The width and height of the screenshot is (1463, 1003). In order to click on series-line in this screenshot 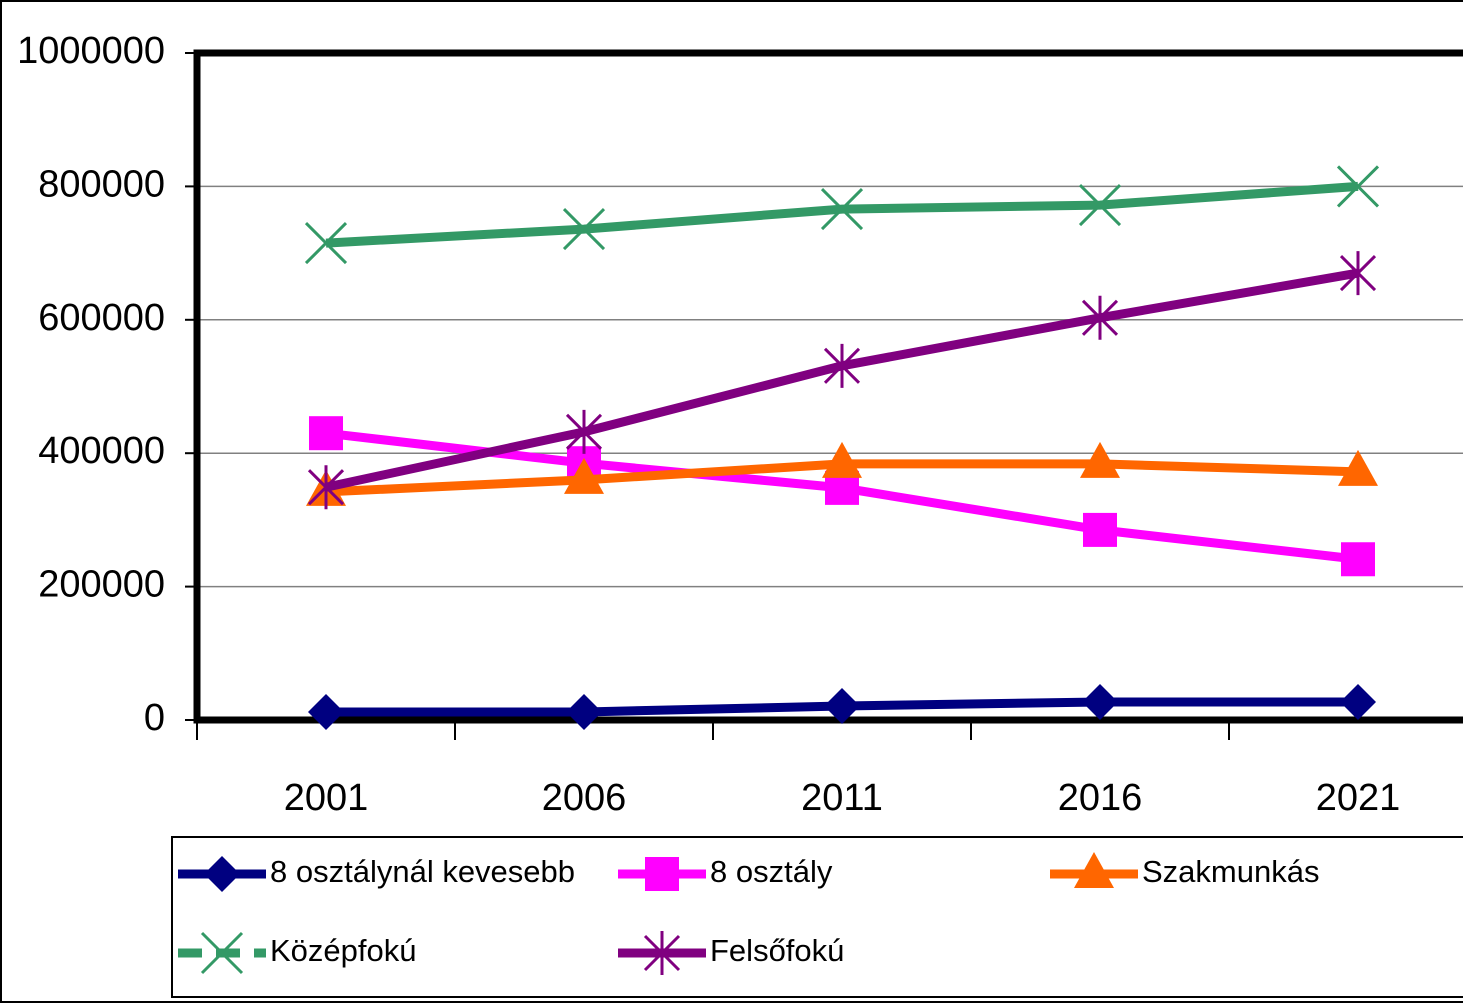, I will do `click(842, 214)`.